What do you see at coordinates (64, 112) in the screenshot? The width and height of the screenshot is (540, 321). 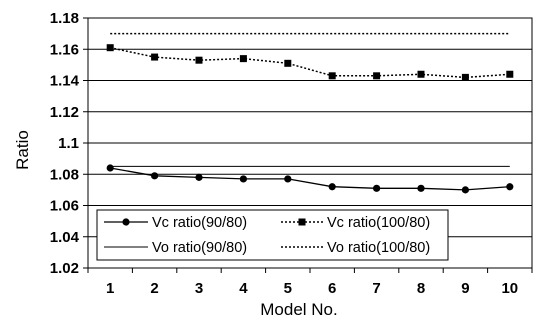 I see `y-tick-label-5: 1.12` at bounding box center [64, 112].